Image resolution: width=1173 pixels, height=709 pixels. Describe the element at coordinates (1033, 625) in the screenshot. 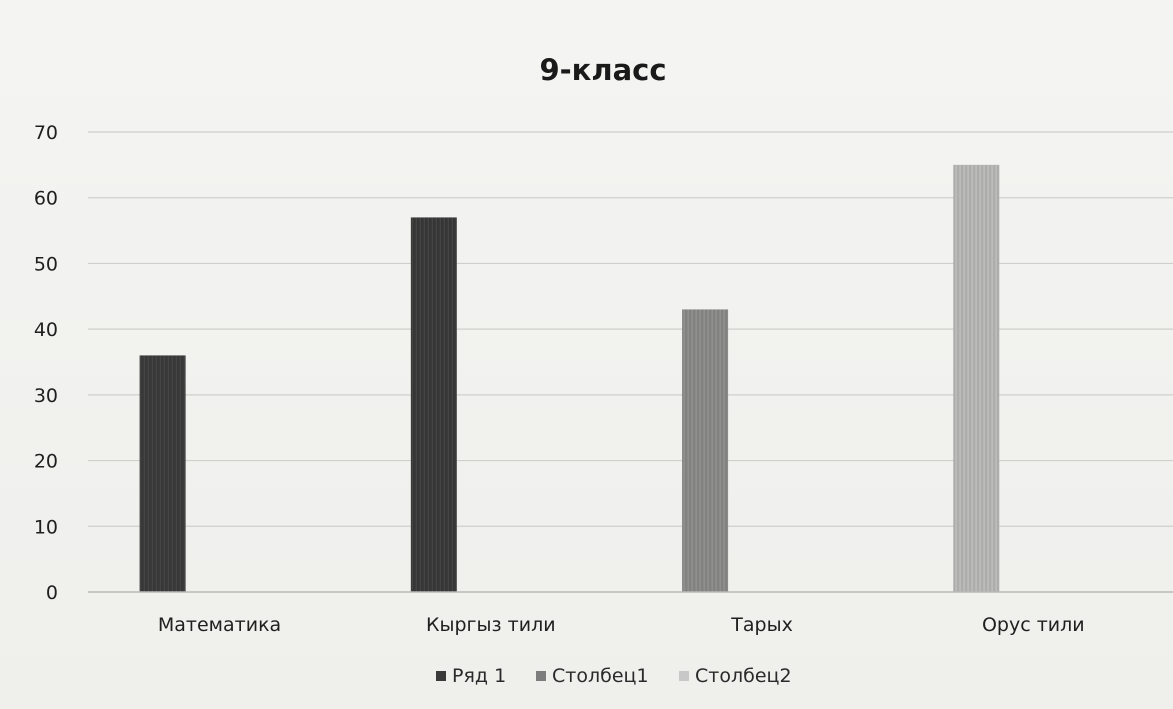

I see `x-category-label: Орус тили` at that location.